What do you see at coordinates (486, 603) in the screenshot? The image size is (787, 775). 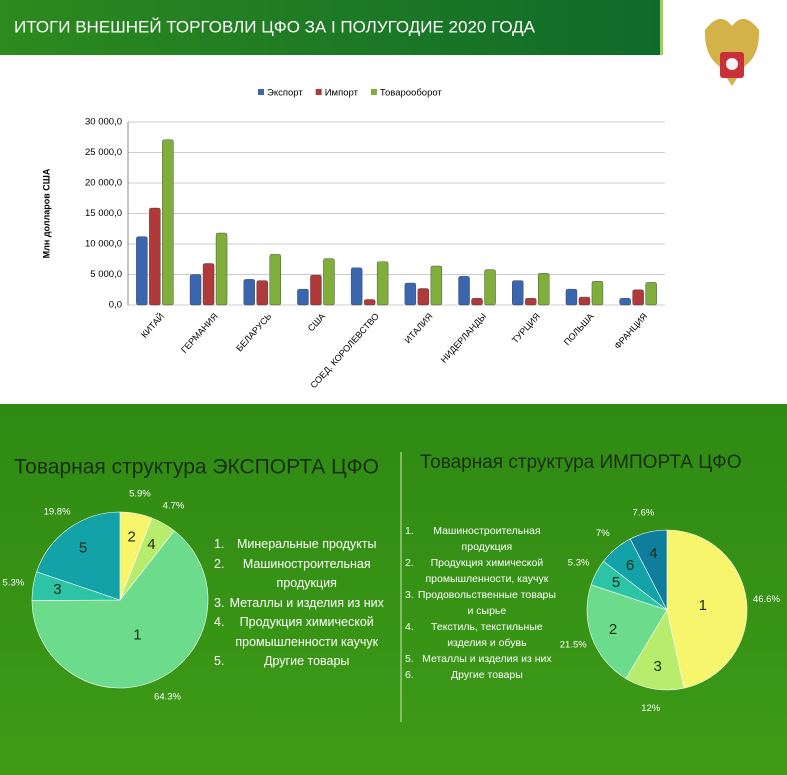 I see `legend-text: Продовольственные товары и сырье` at bounding box center [486, 603].